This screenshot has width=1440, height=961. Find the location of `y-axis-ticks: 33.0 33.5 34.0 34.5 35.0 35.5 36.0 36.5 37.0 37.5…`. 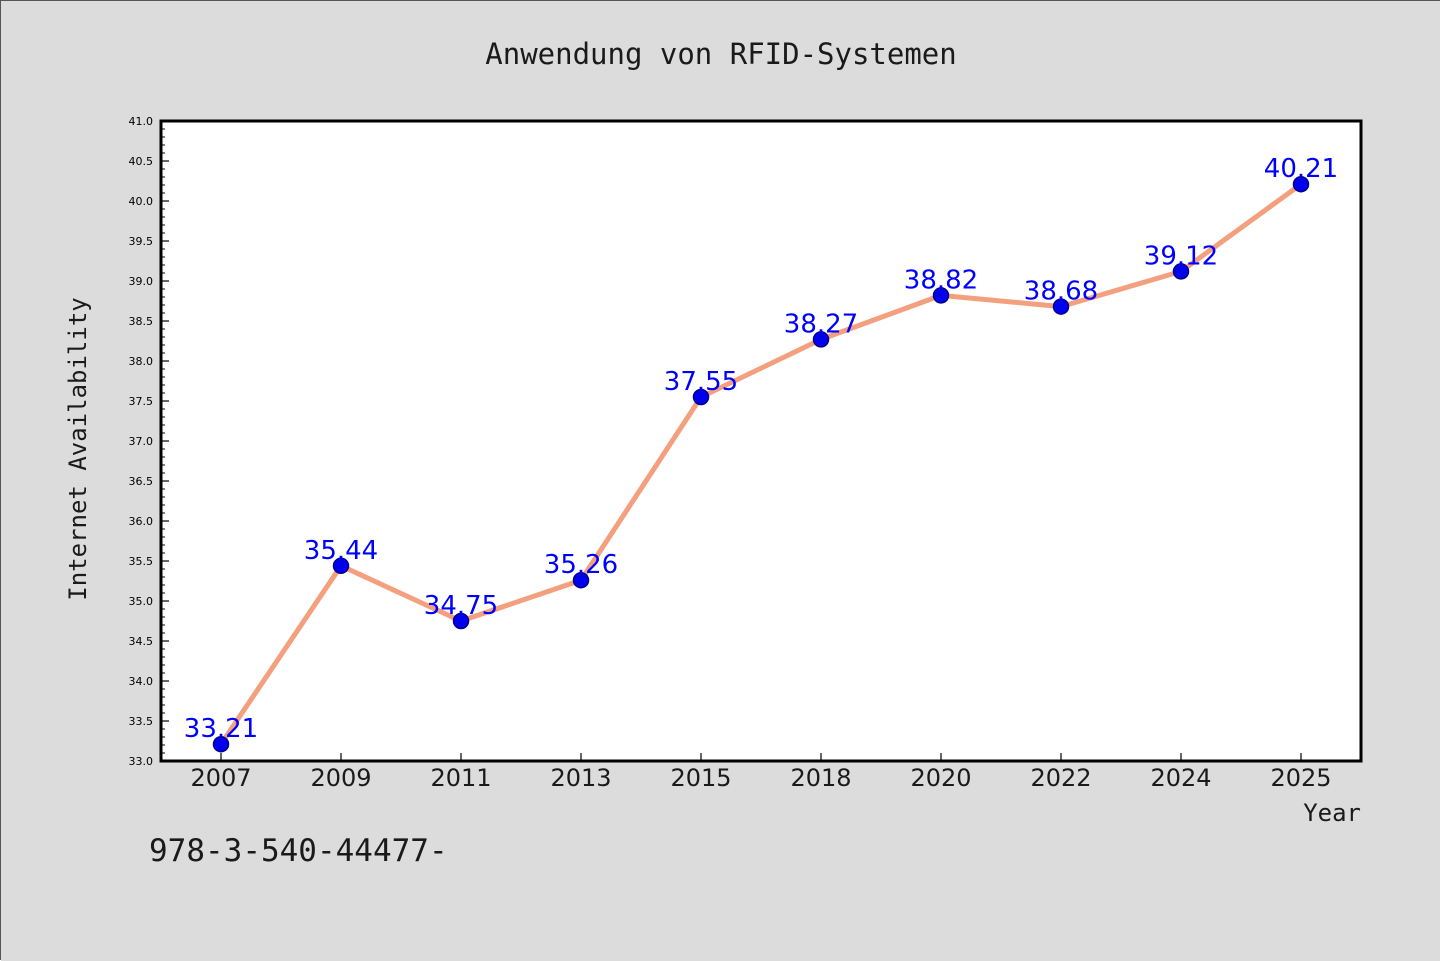

y-axis-ticks: 33.0 33.5 34.0 34.5 35.0 35.5 36.0 36.5 37.0 37.5… is located at coordinates (149, 441).